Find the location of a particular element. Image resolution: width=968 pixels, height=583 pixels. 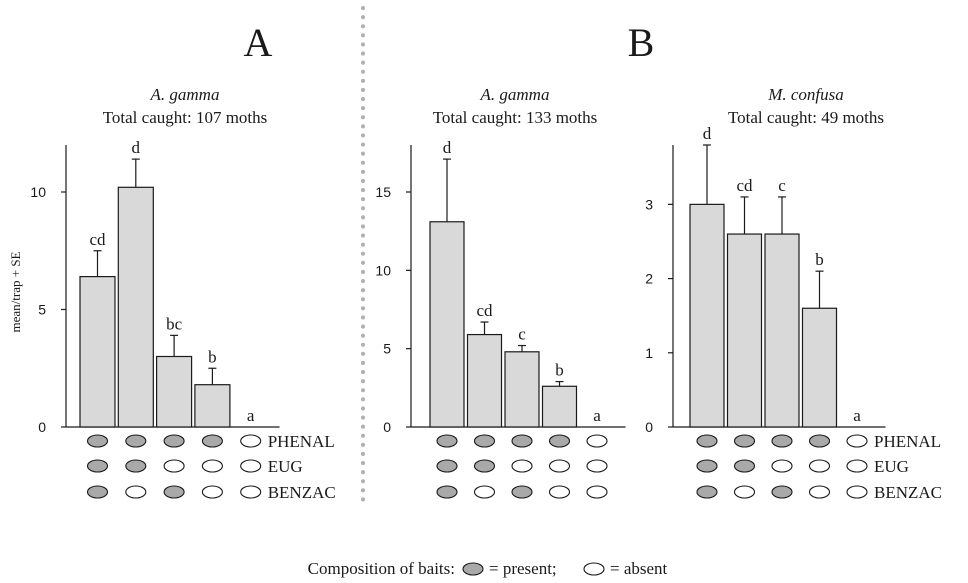

panel-letter-a: A is located at coordinates (258, 42).